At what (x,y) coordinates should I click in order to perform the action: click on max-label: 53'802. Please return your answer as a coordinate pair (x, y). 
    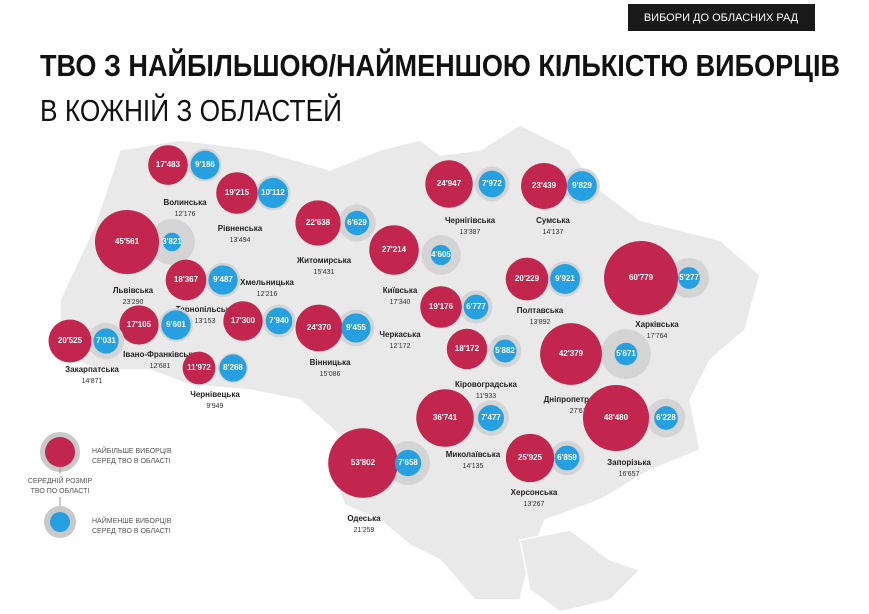
    Looking at the image, I should click on (363, 462).